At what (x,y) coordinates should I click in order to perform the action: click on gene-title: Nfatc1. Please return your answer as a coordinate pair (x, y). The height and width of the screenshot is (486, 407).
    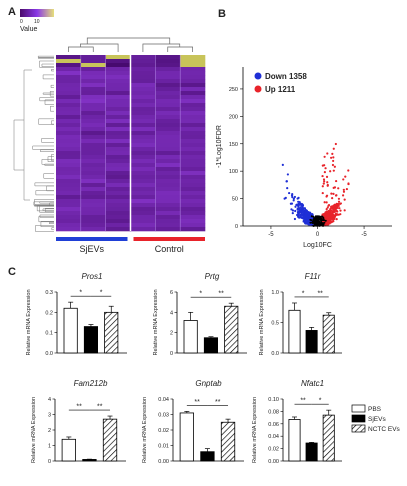
    Looking at the image, I should click on (312, 383).